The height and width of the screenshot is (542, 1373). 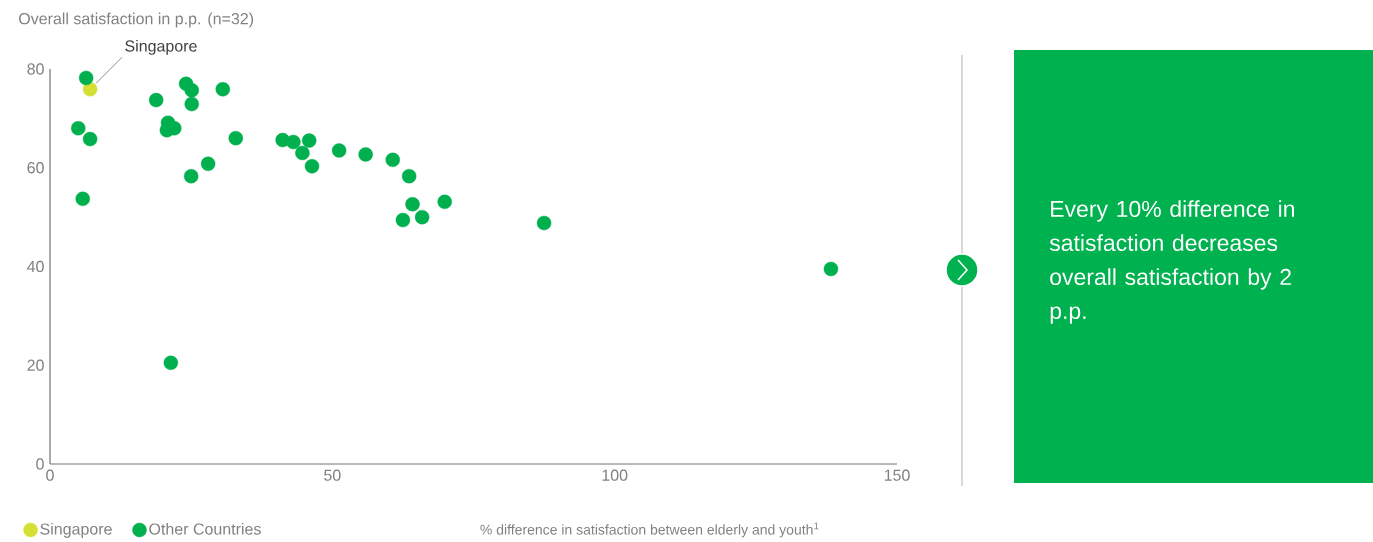 What do you see at coordinates (332, 475) in the screenshot?
I see `x-tick-label: 50` at bounding box center [332, 475].